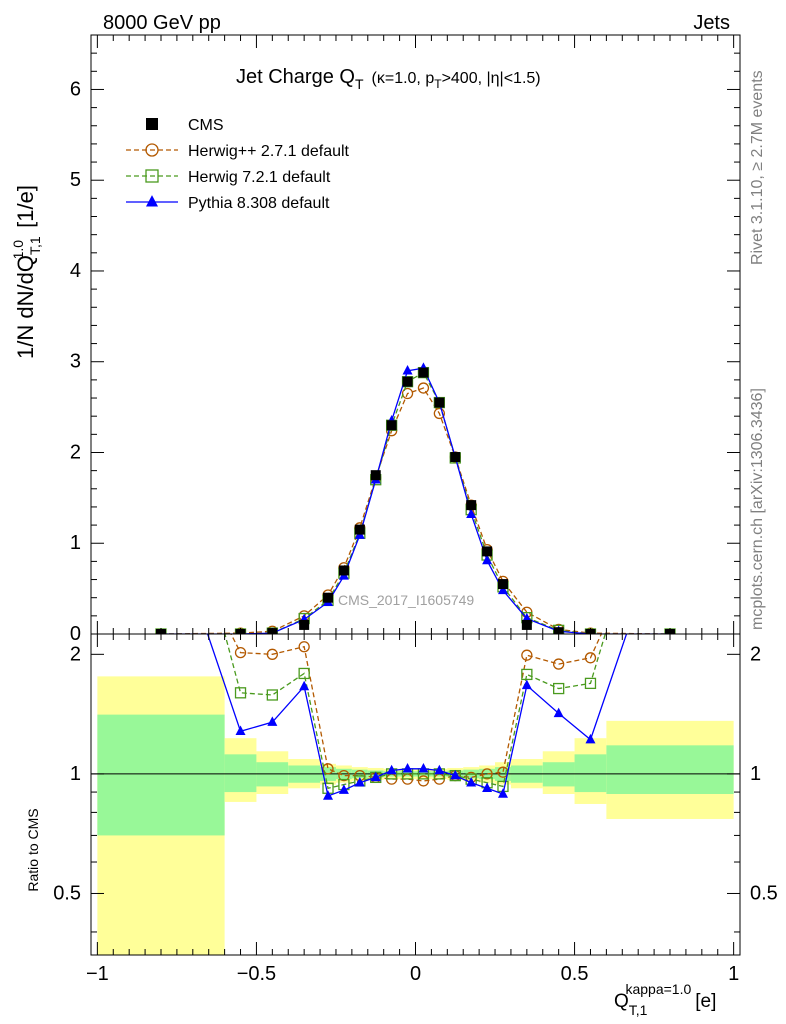 The image size is (786, 1024). Describe the element at coordinates (75, 543) in the screenshot. I see `main-y-tick-label: 1` at that location.